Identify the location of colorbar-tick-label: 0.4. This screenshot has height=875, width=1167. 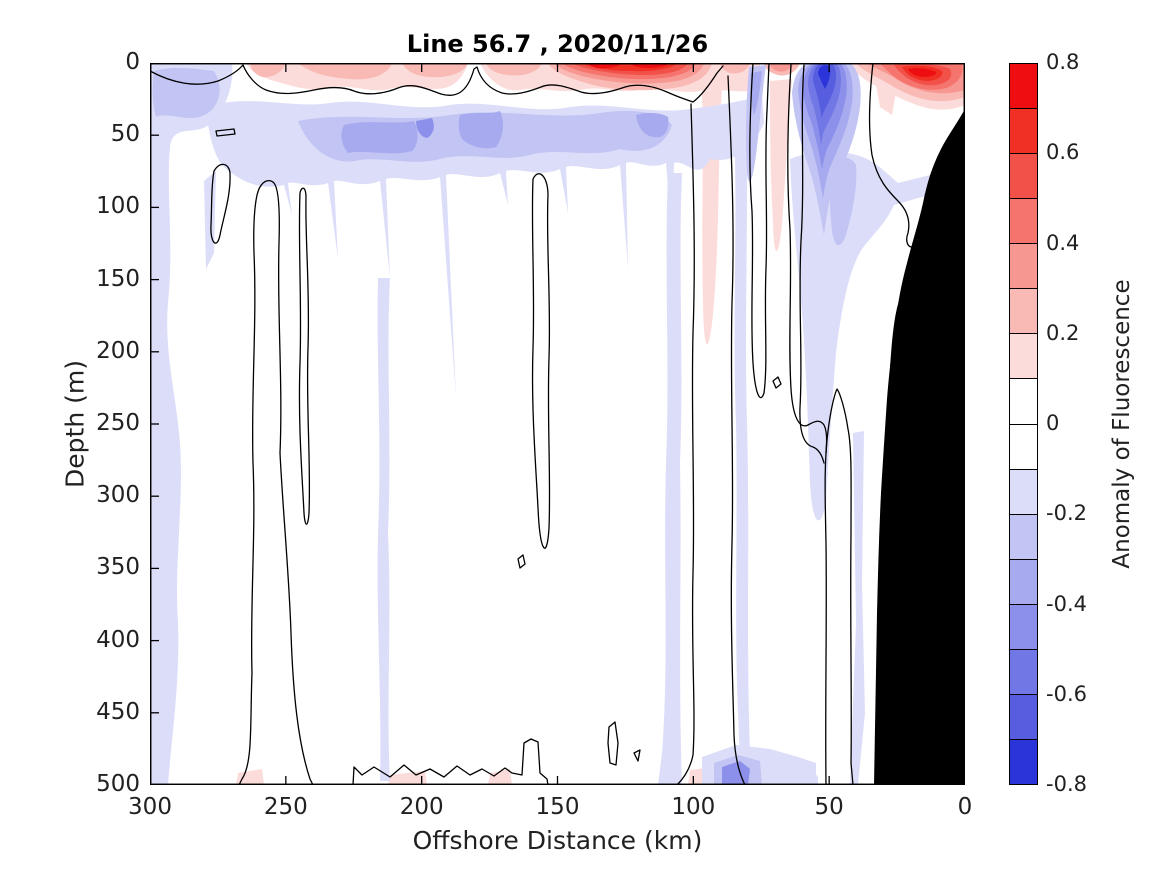
(1063, 242).